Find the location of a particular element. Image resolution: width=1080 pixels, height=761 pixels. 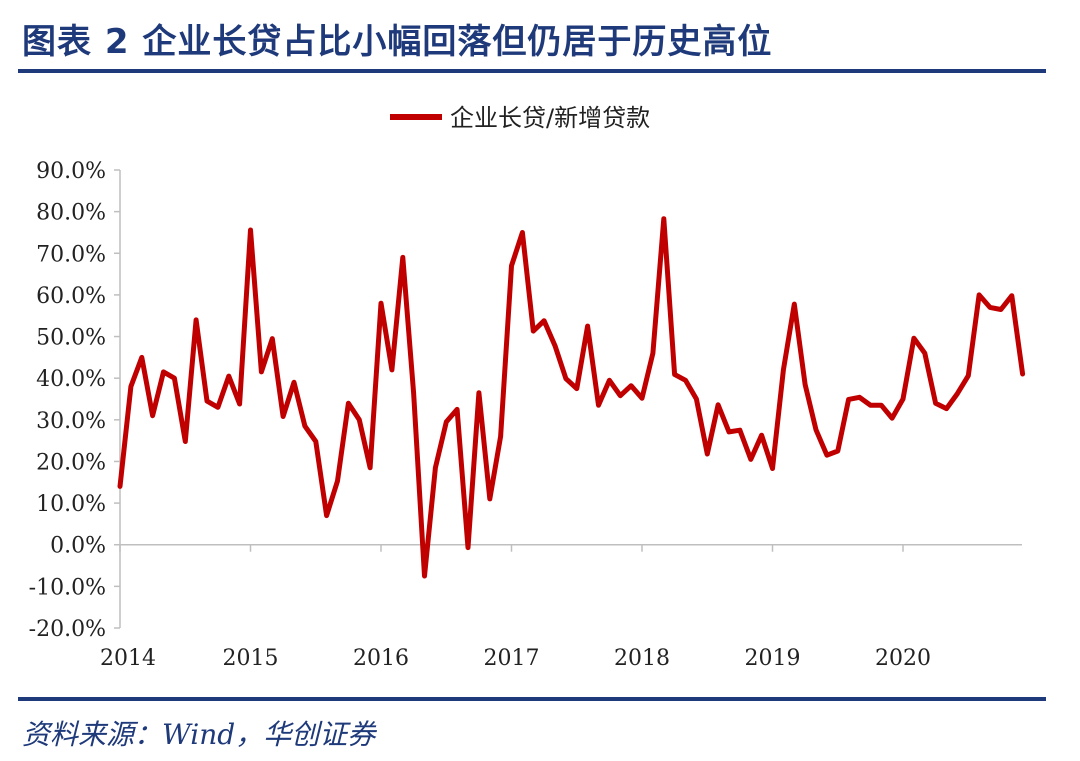

y-tick-label: 0.0% is located at coordinates (78, 546).